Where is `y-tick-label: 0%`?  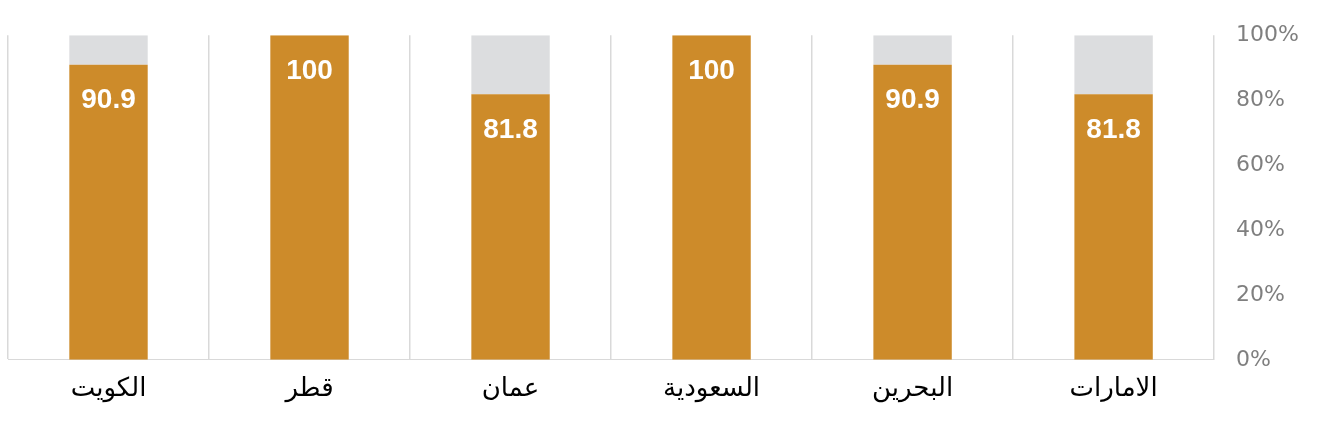 y-tick-label: 0% is located at coordinates (1254, 358).